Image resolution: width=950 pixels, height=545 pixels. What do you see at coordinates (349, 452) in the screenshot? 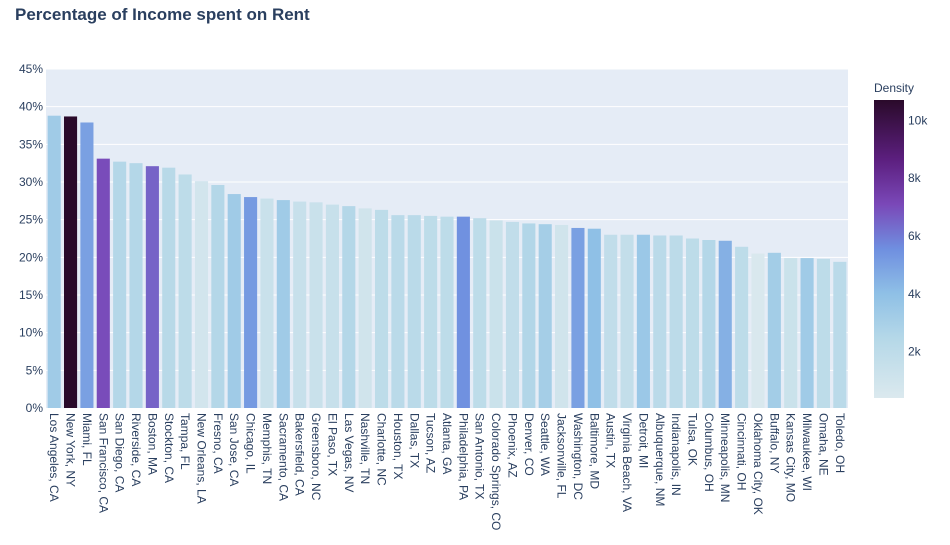
I see `x-tick-label: Las Vegas, NV` at bounding box center [349, 452].